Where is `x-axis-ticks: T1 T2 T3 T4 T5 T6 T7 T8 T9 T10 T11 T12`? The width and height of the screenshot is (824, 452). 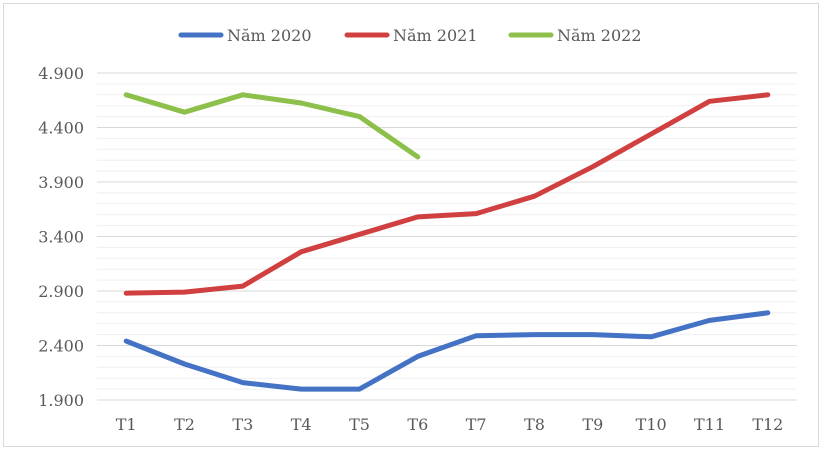 x-axis-ticks: T1 T2 T3 T4 T5 T6 T7 T8 T9 T10 T11 T12 is located at coordinates (450, 424).